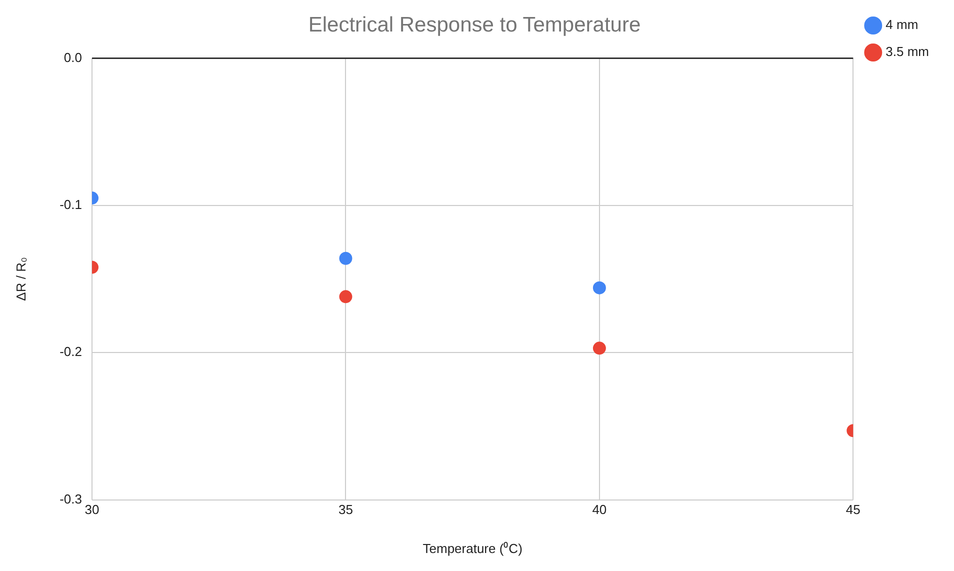 The image size is (954, 571). I want to click on x-tick-label: 45, so click(853, 510).